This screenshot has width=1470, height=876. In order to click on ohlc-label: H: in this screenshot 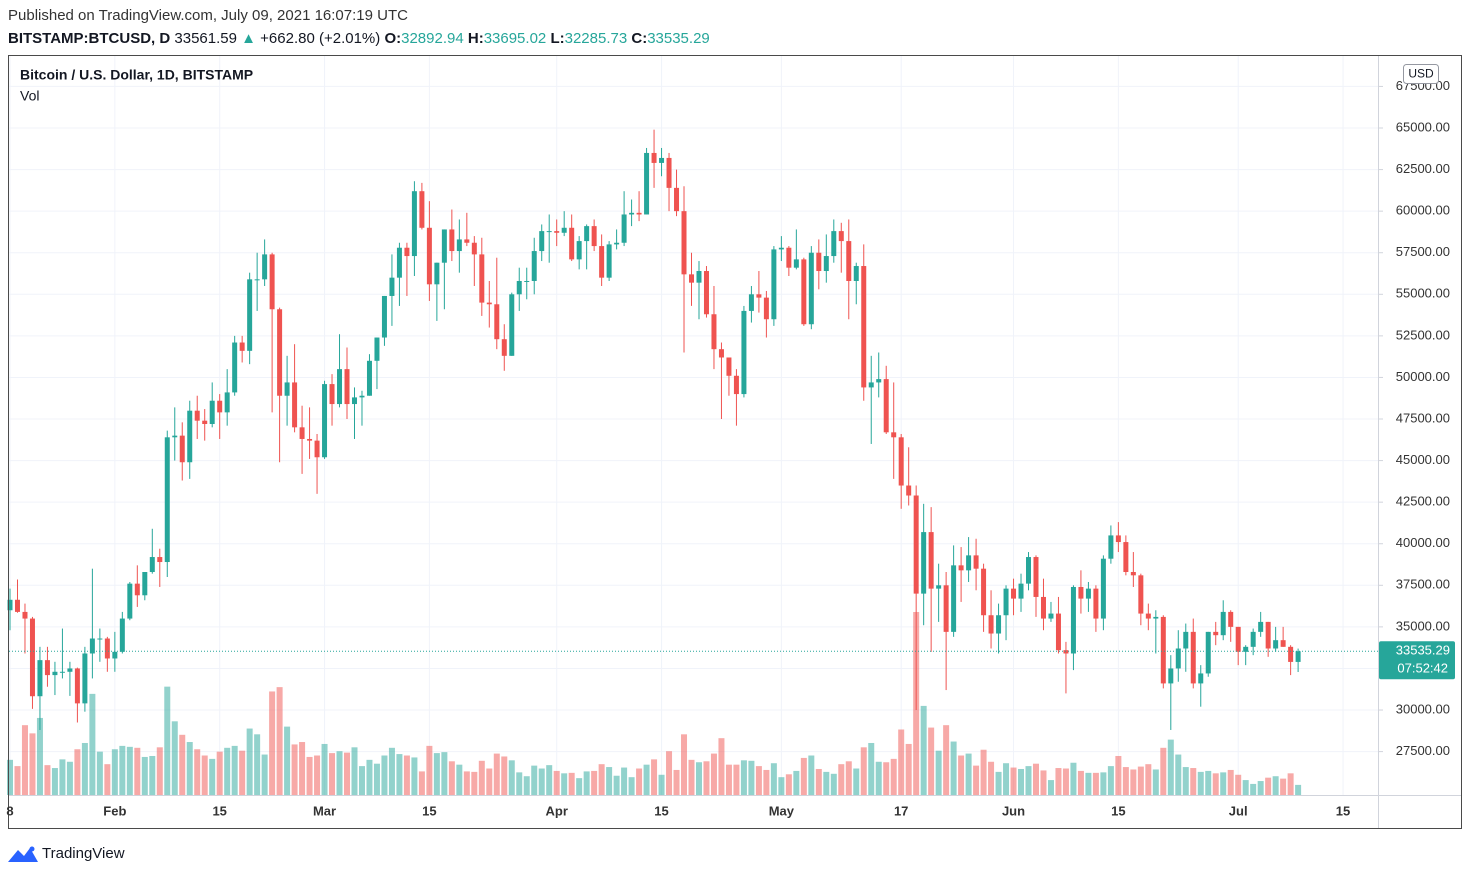, I will do `click(475, 38)`.